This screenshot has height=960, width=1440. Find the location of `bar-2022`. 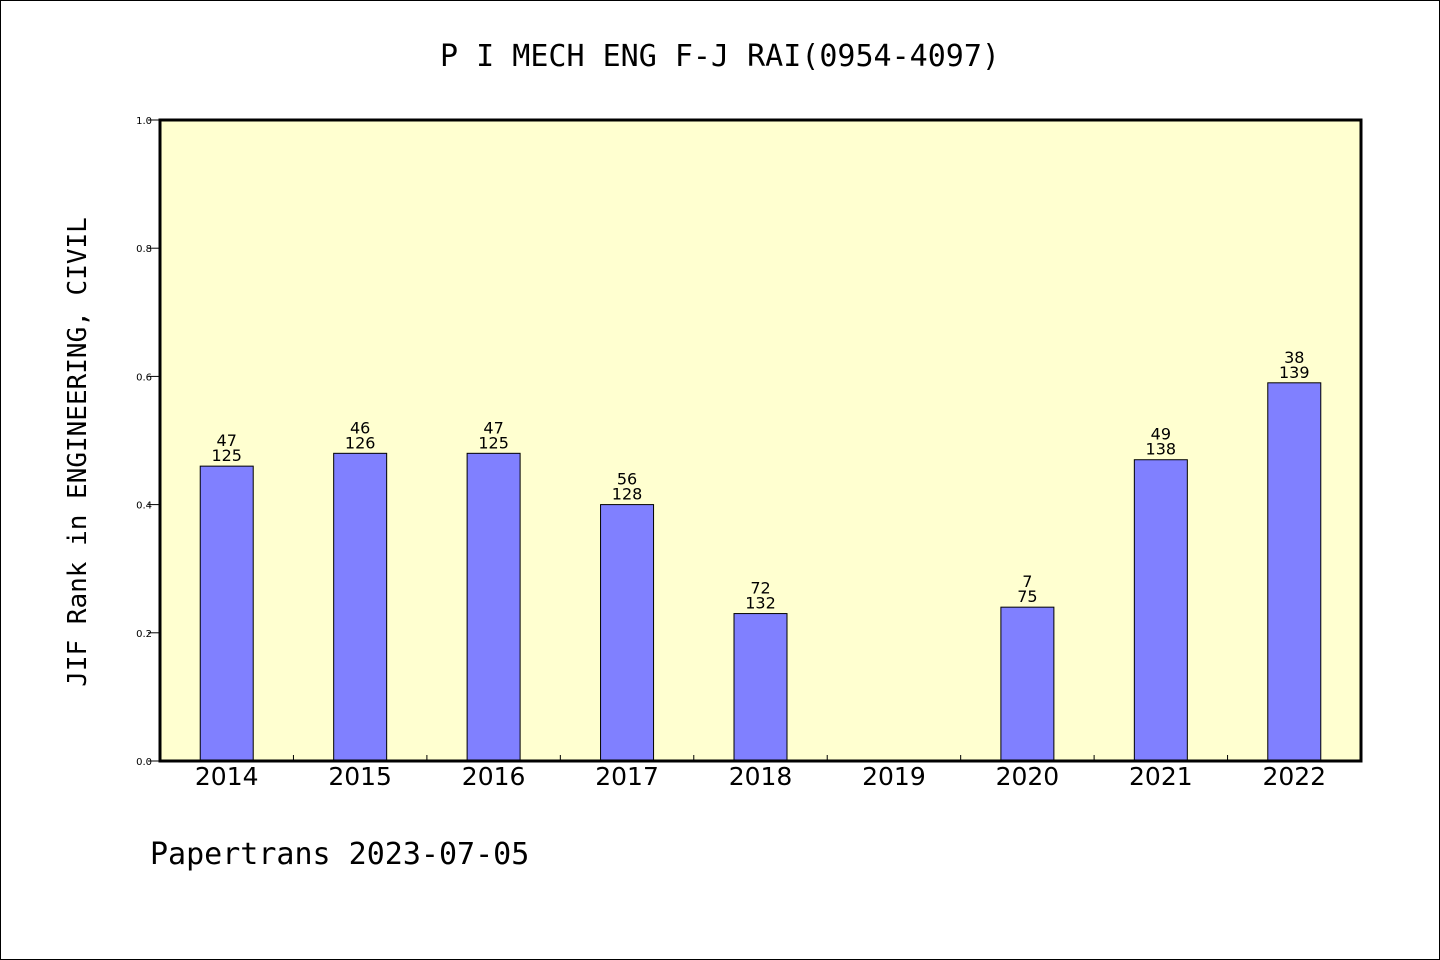

bar-2022 is located at coordinates (1294, 572).